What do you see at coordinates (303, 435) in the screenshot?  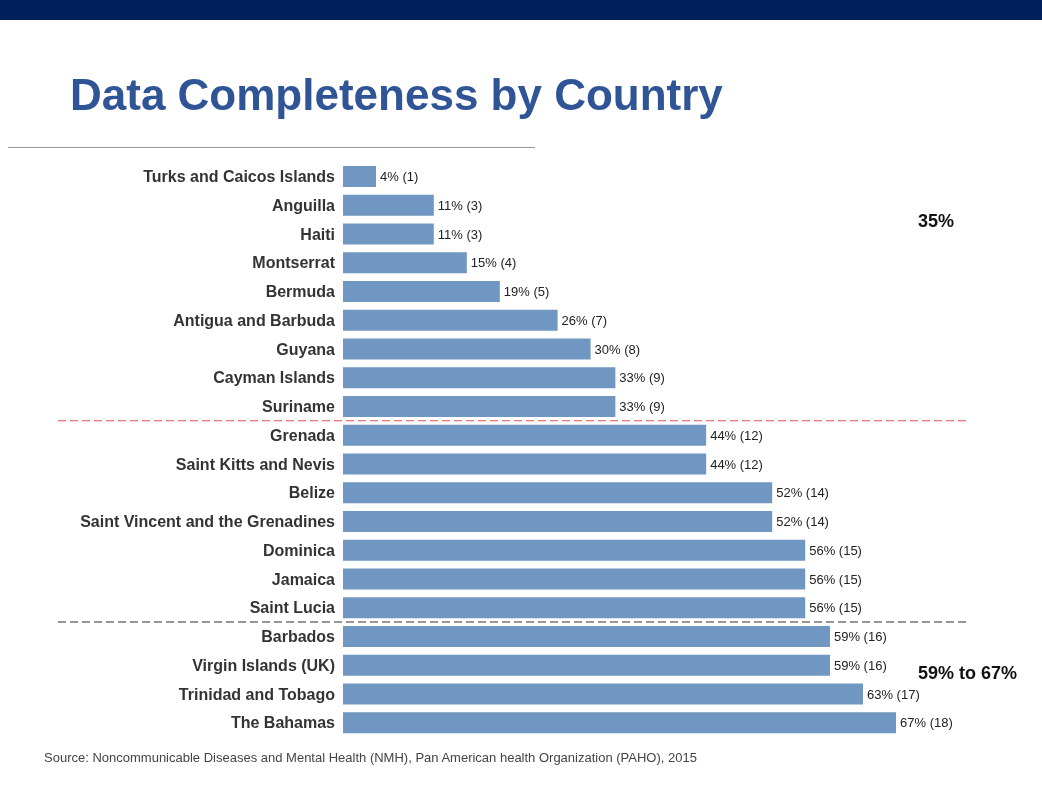 I see `y-tick-label: Grenada` at bounding box center [303, 435].